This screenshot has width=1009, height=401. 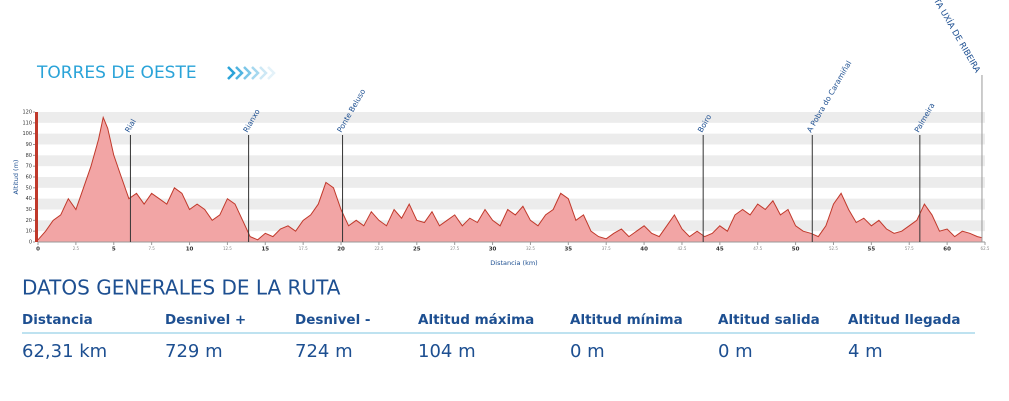 I want to click on y-tick-label: 40, so click(x=29, y=199).